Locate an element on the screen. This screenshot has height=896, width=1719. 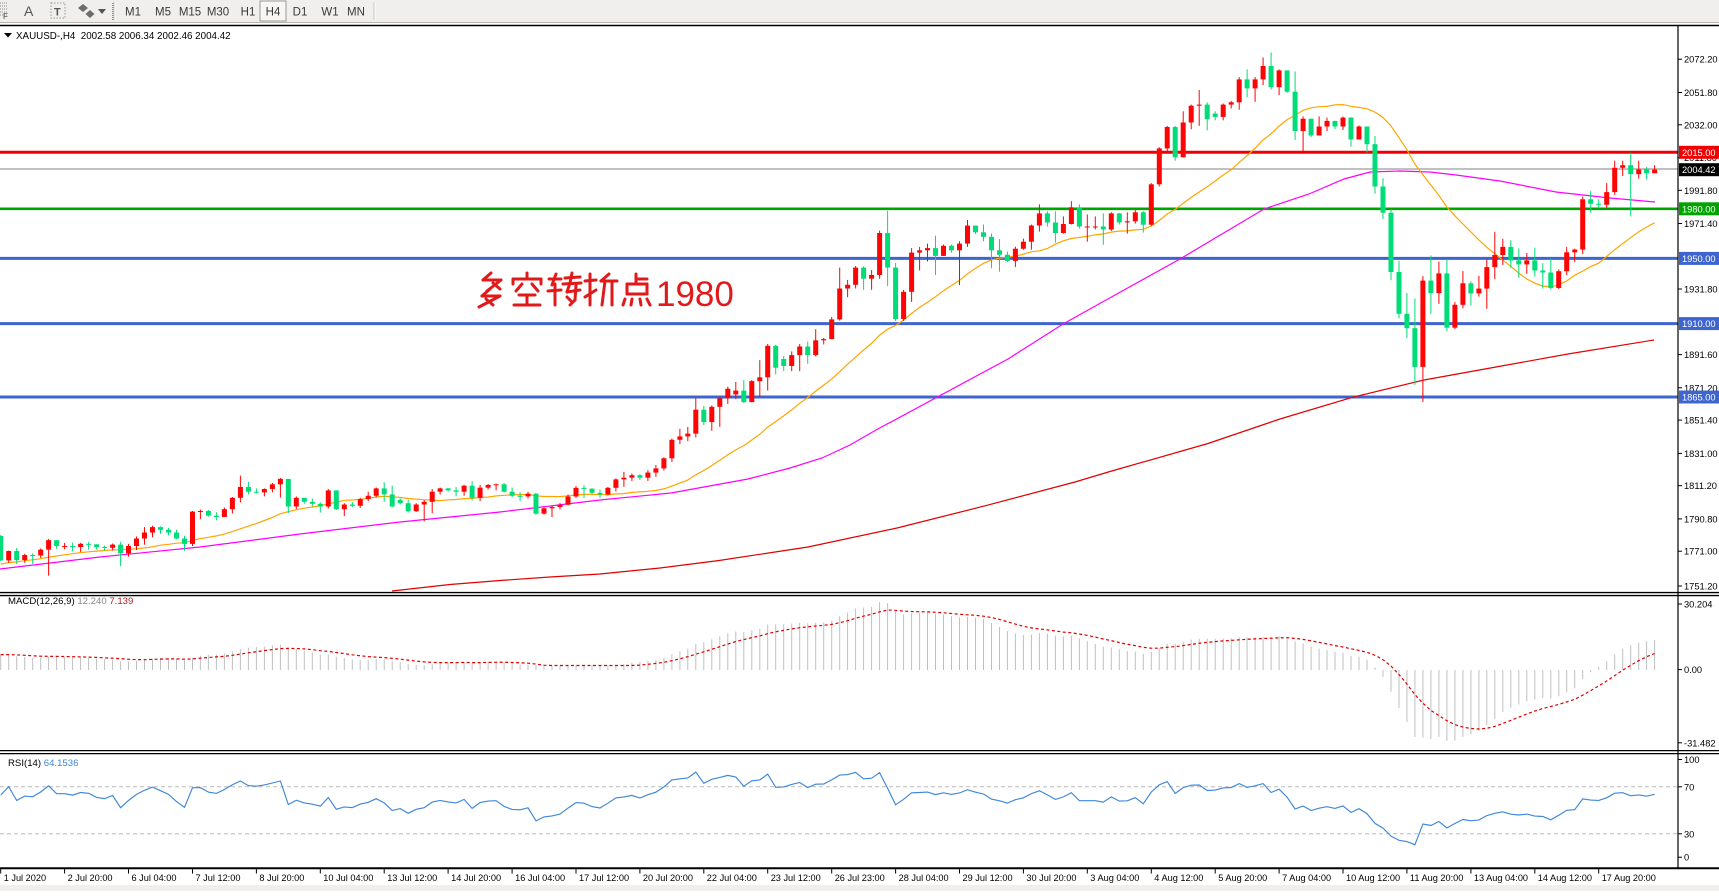
svg-text: 1771.00 is located at coordinates (1701, 552).